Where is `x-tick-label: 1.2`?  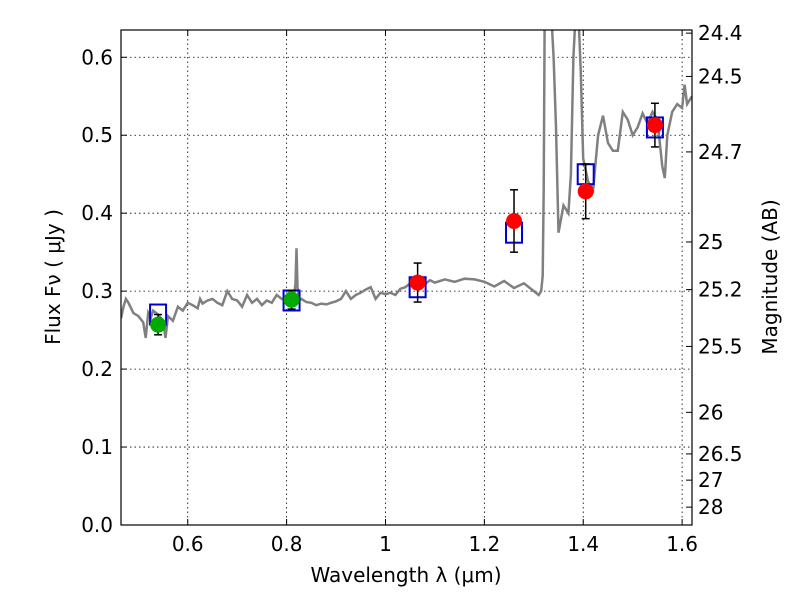 x-tick-label: 1.2 is located at coordinates (484, 544).